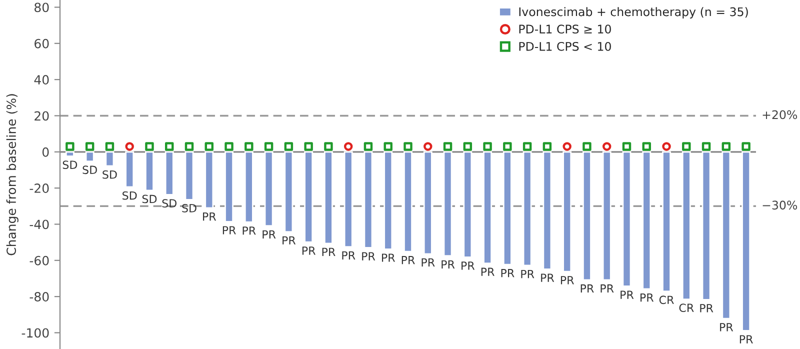  What do you see at coordinates (41, 43) in the screenshot?
I see `y-tick-label: 60` at bounding box center [41, 43].